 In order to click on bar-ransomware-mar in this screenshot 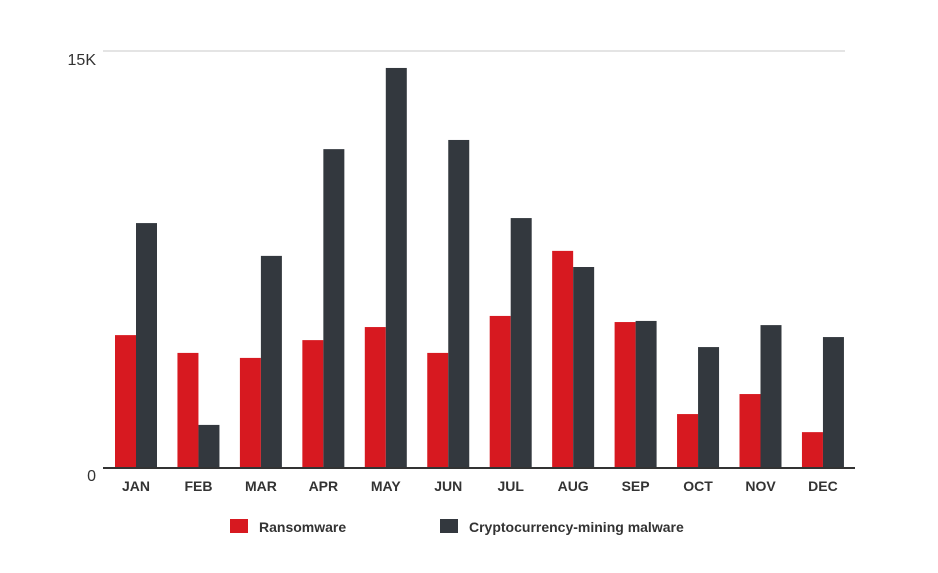, I will do `click(250, 412)`.